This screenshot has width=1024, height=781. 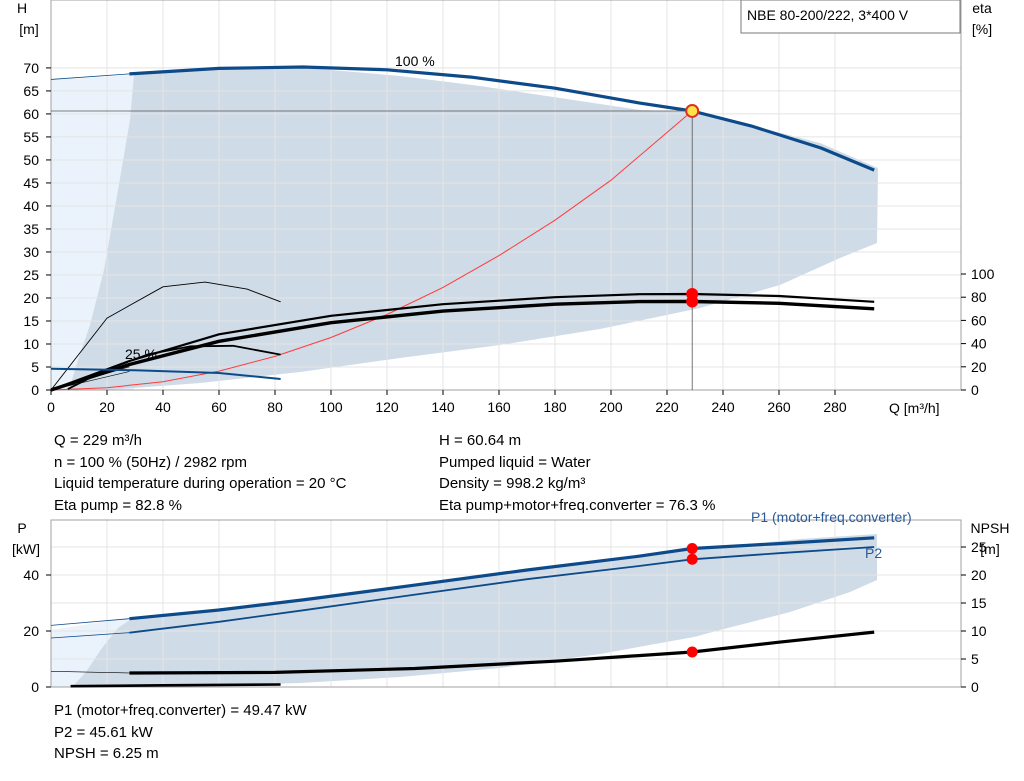 What do you see at coordinates (141, 354) in the screenshot?
I see `annotation-25-percent: 25 %` at bounding box center [141, 354].